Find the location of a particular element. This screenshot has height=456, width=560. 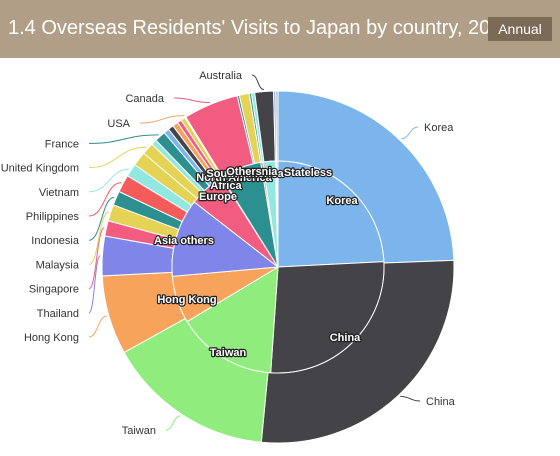

outer-connector-hong-kong is located at coordinates (97, 326).